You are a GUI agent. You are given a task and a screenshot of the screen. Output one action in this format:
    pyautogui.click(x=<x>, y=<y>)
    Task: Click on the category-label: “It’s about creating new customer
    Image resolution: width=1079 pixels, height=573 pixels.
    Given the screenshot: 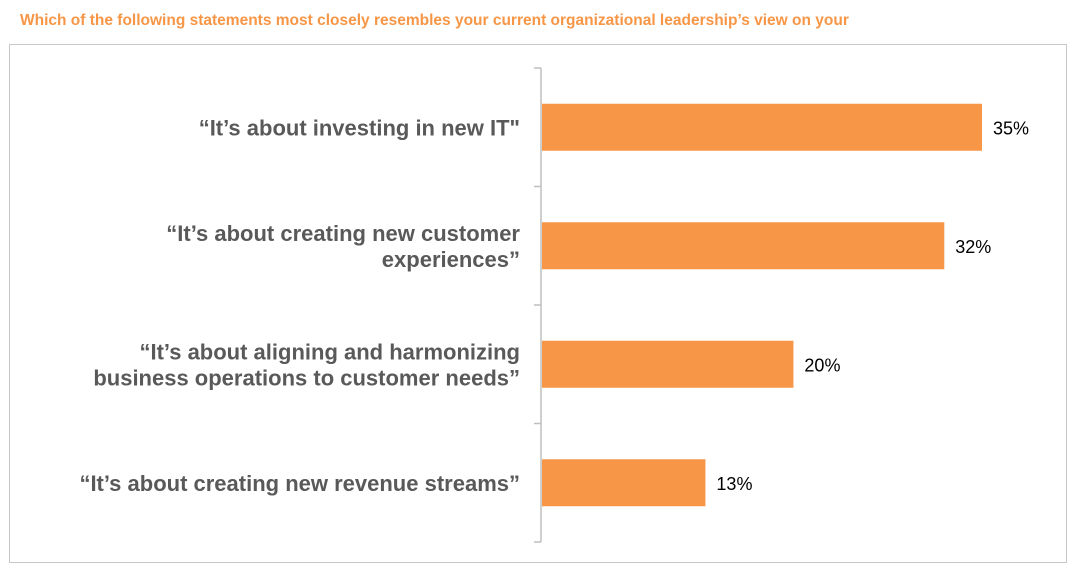 What is the action you would take?
    pyautogui.click(x=343, y=233)
    